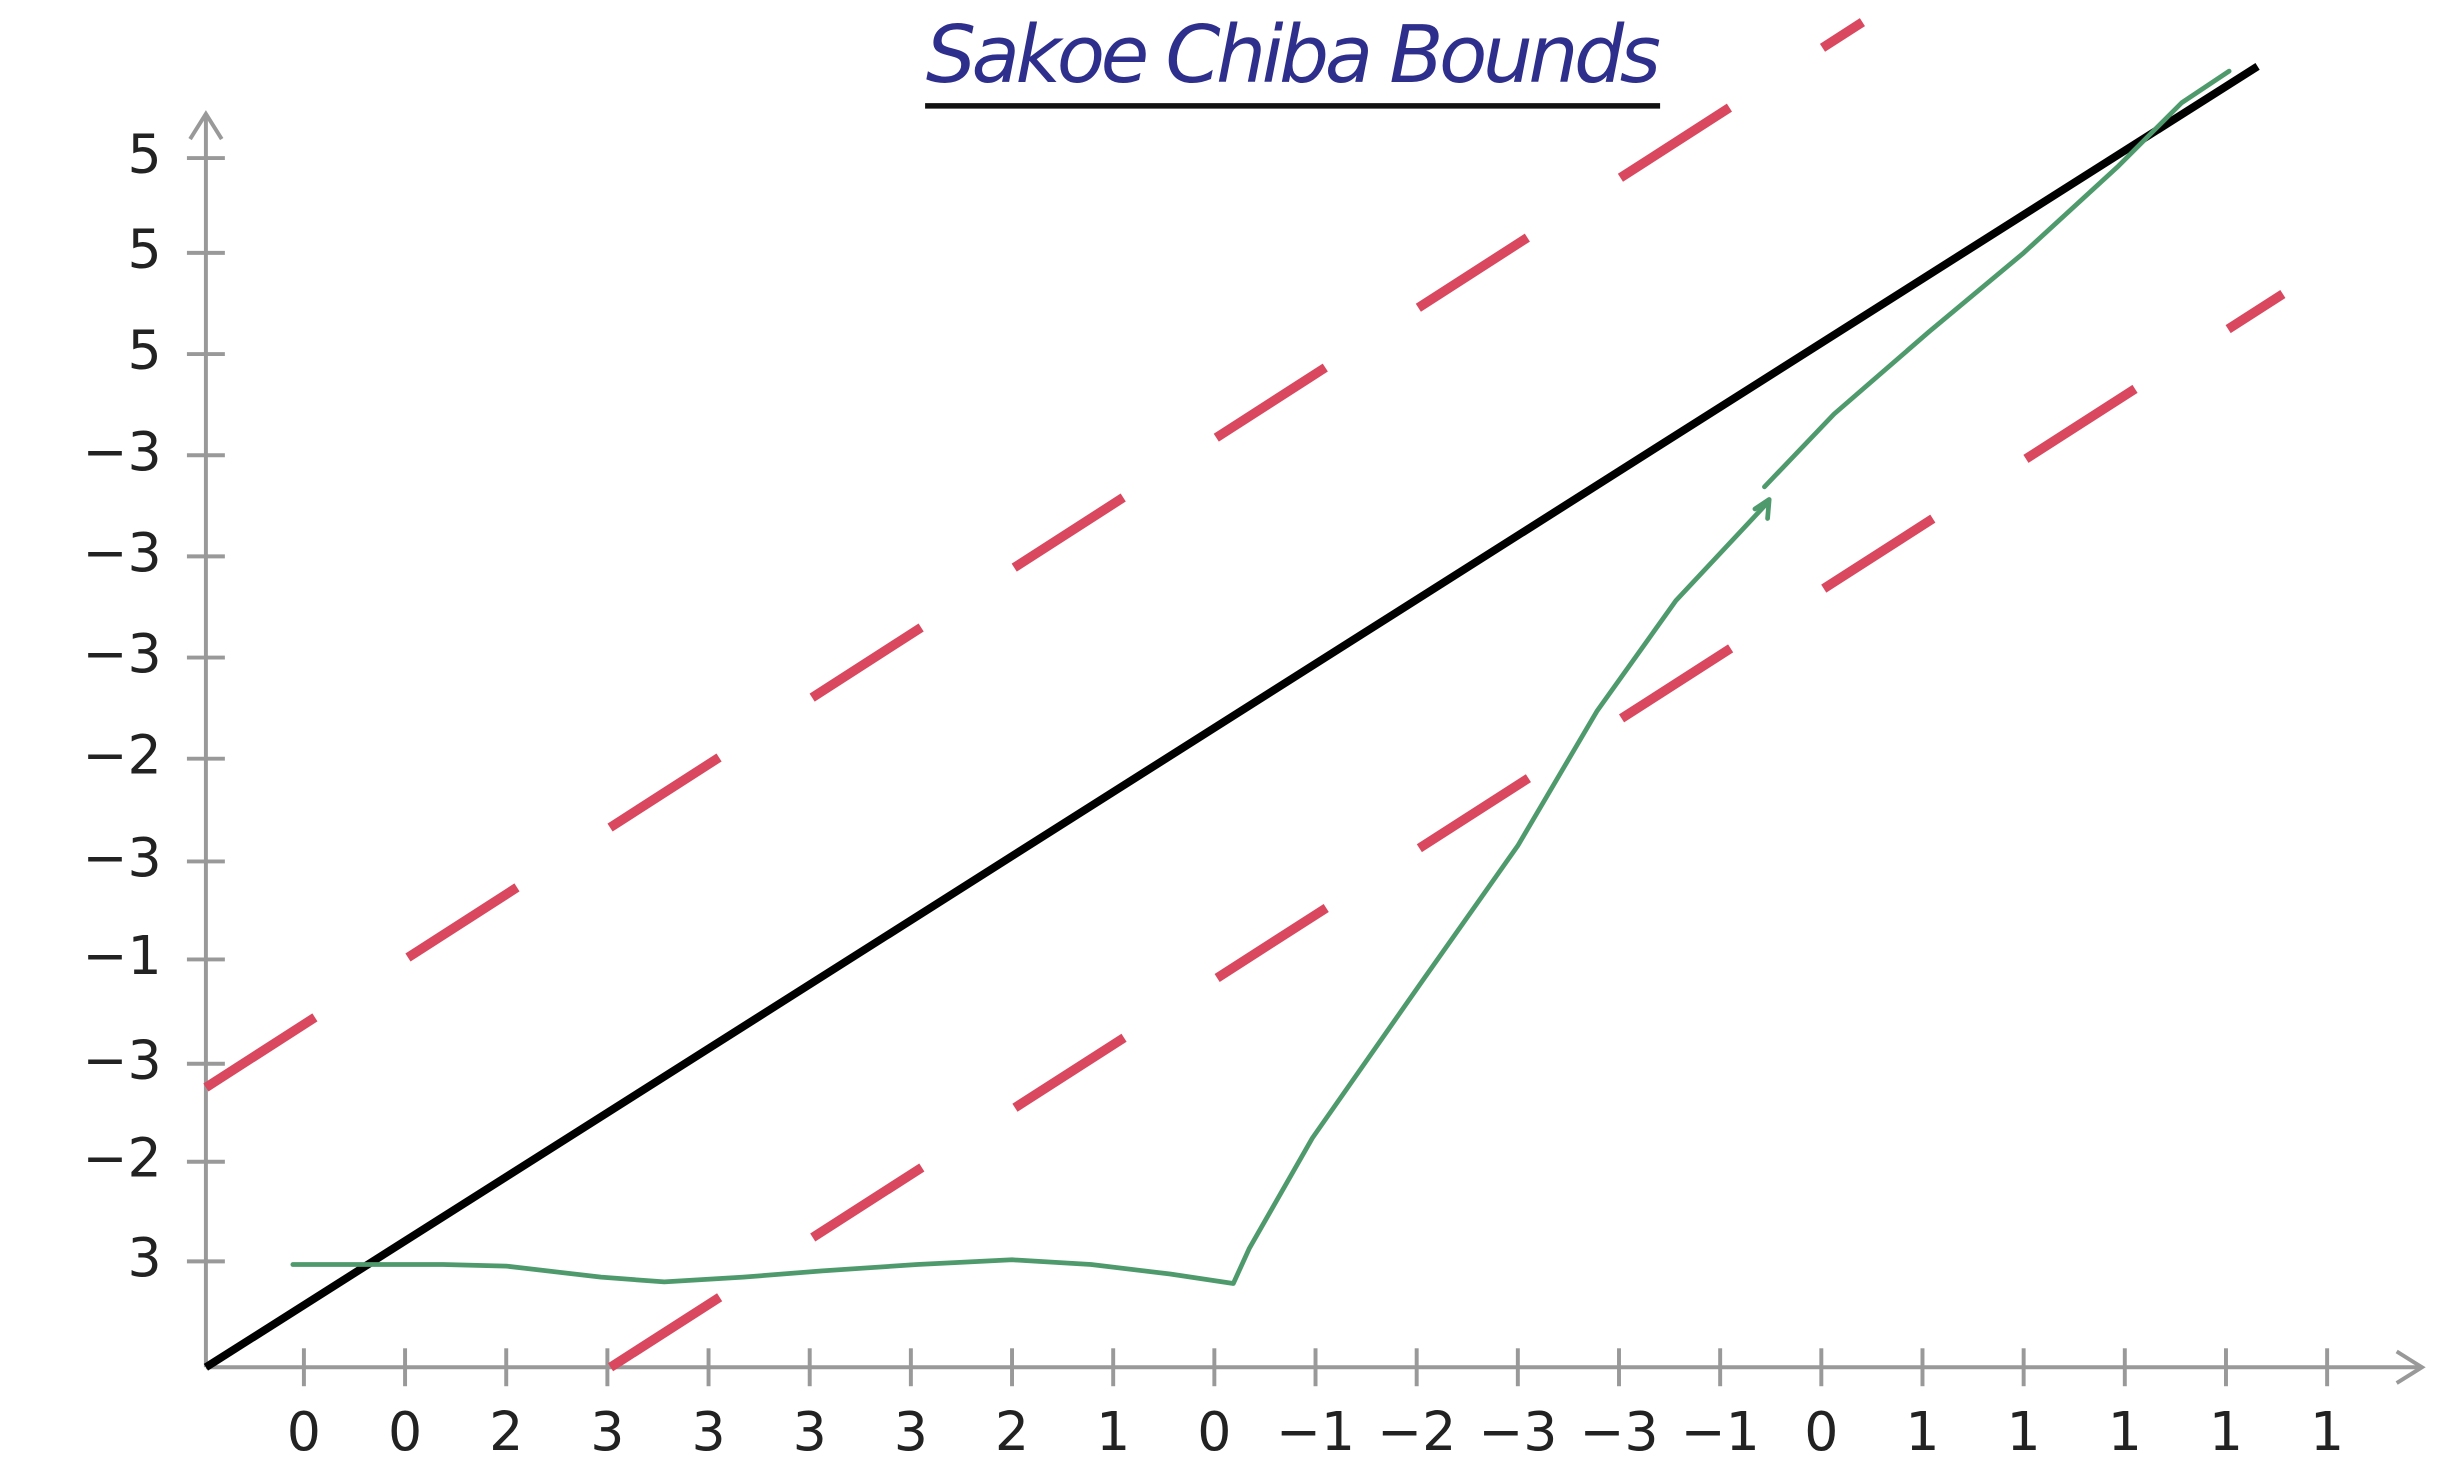 The height and width of the screenshot is (1470, 2454). Describe the element at coordinates (144, 1257) in the screenshot. I see `y-tick-label: 3` at that location.